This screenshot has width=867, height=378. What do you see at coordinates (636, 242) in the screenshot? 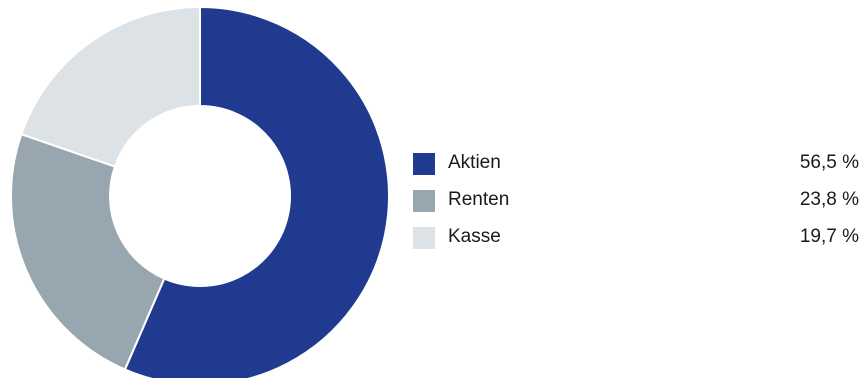
I see `legend-item-kasse: Kasse 19,7 %` at bounding box center [636, 242].